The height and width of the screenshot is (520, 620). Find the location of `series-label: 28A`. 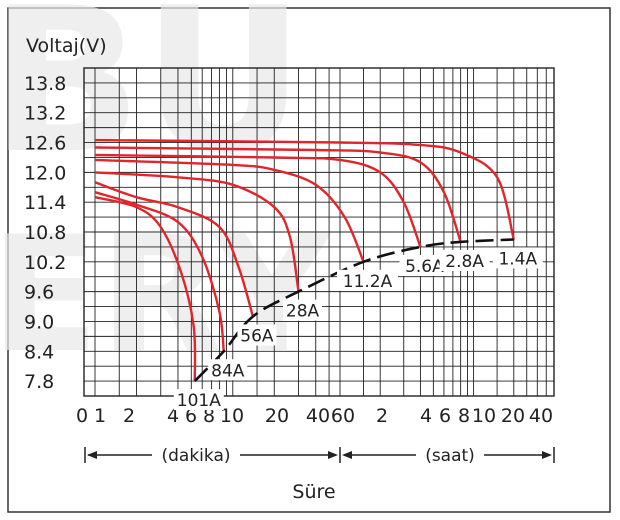

series-label: 28A is located at coordinates (303, 312).